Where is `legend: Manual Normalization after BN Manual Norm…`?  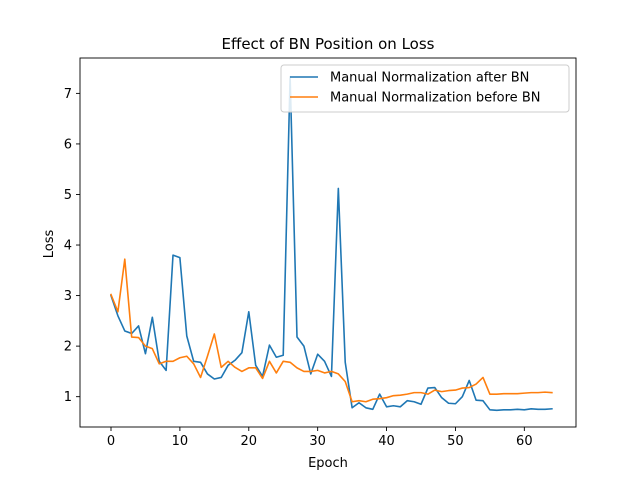 legend: Manual Normalization after BN Manual Norm… is located at coordinates (425, 88).